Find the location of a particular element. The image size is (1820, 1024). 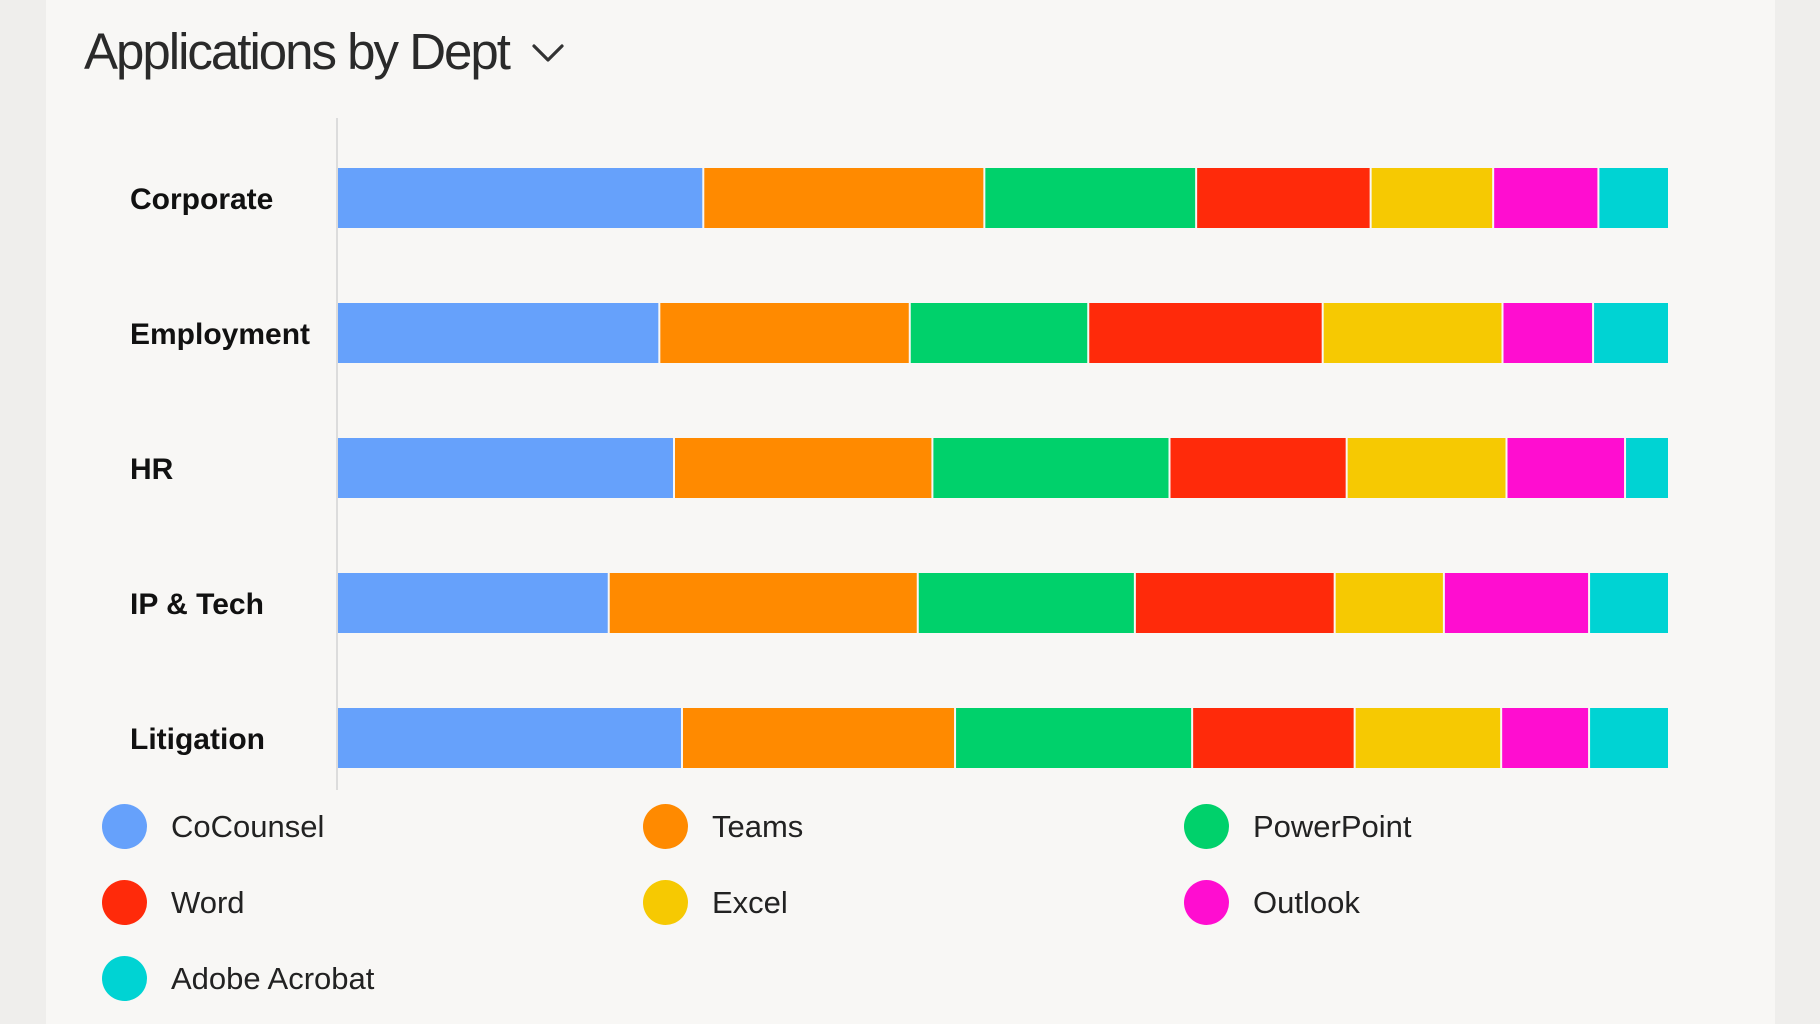

bar-segment-hr-excel is located at coordinates (1426, 468).